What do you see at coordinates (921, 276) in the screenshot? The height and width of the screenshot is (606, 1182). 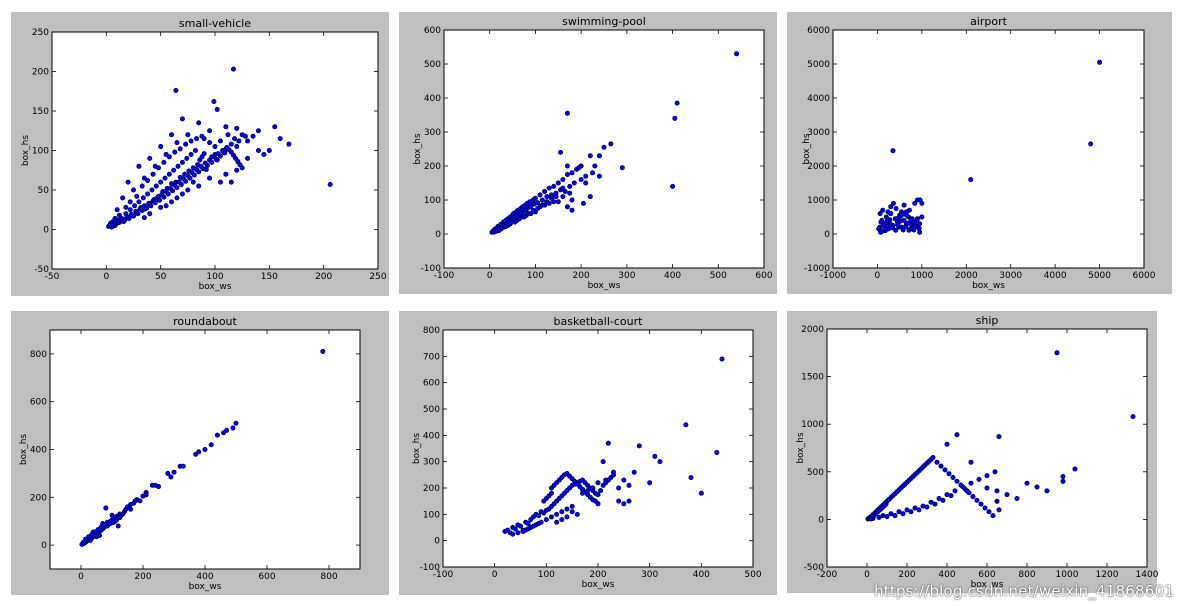 I see `x-tick-label: 1000` at bounding box center [921, 276].